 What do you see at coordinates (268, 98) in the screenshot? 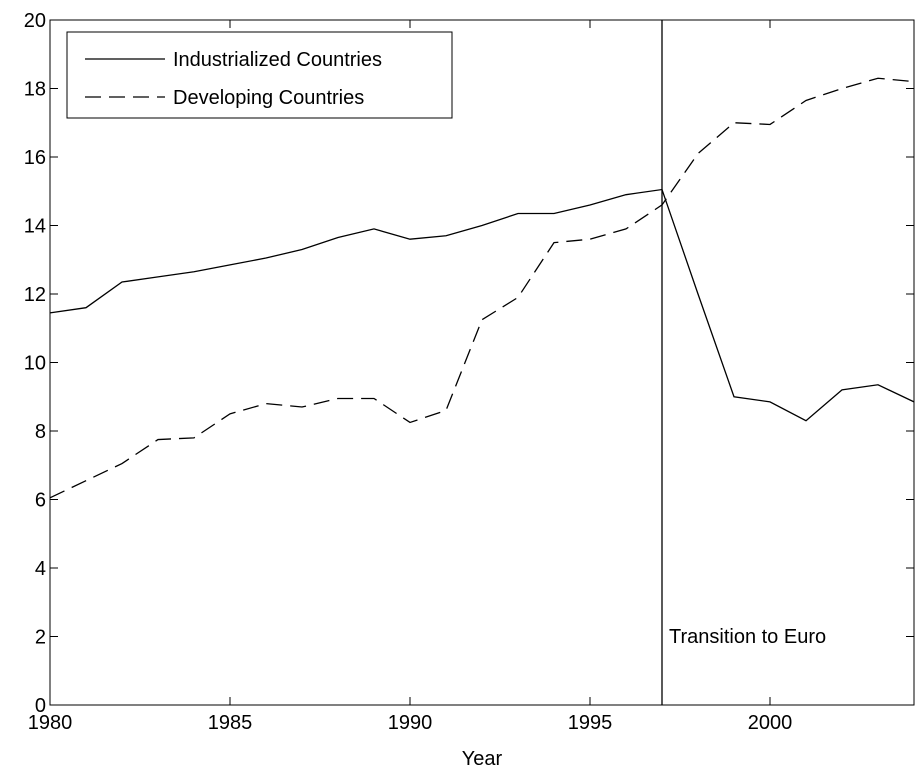
I see `legend-label: Developing Countries` at bounding box center [268, 98].